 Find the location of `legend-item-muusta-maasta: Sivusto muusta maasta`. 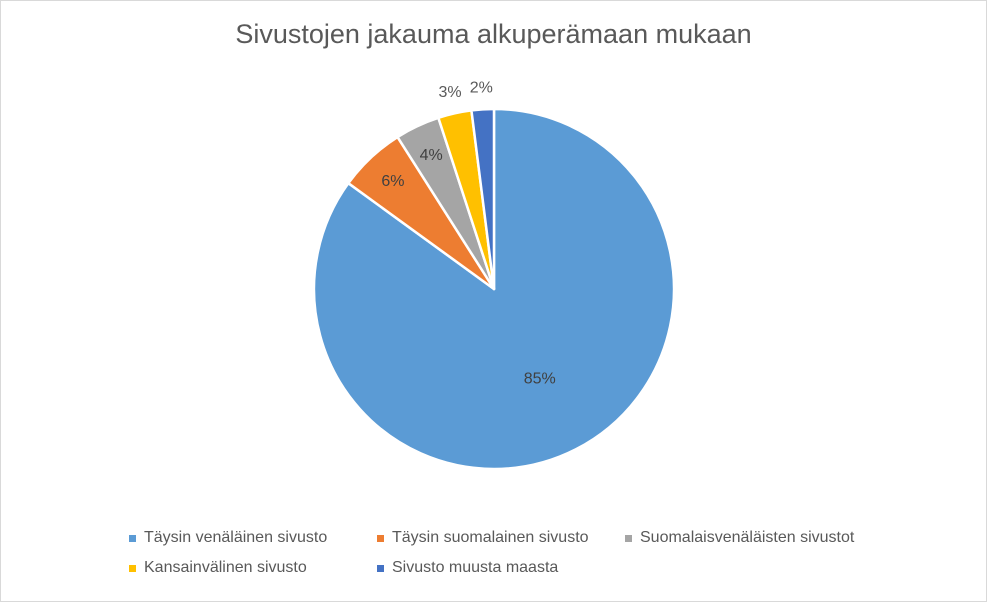

legend-item-muusta-maasta: Sivusto muusta maasta is located at coordinates (502, 568).